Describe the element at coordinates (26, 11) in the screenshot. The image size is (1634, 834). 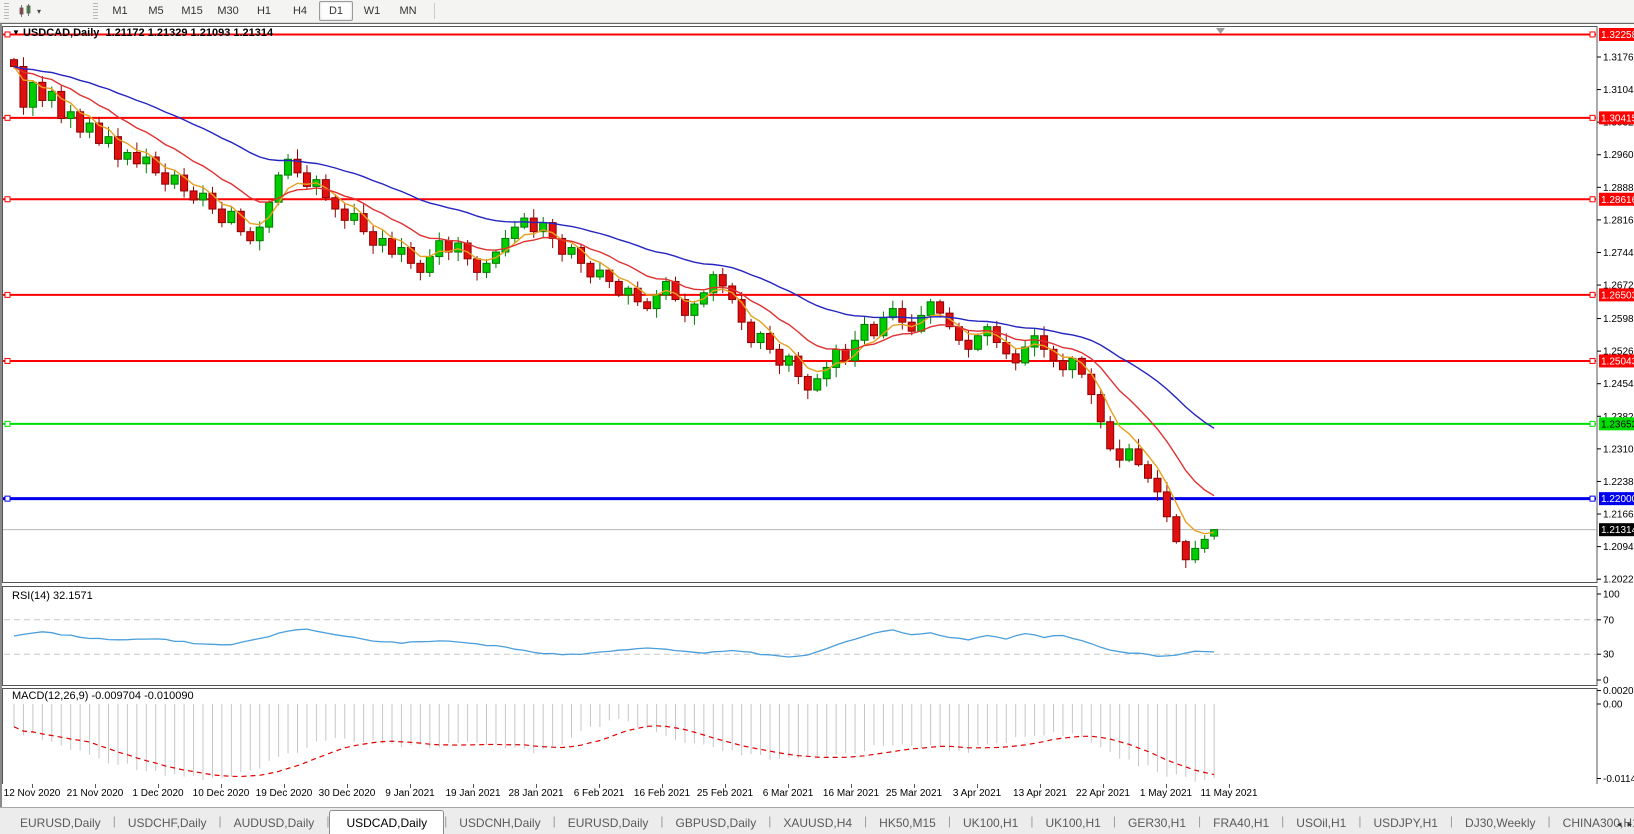
I see `chart-type-icon` at that location.